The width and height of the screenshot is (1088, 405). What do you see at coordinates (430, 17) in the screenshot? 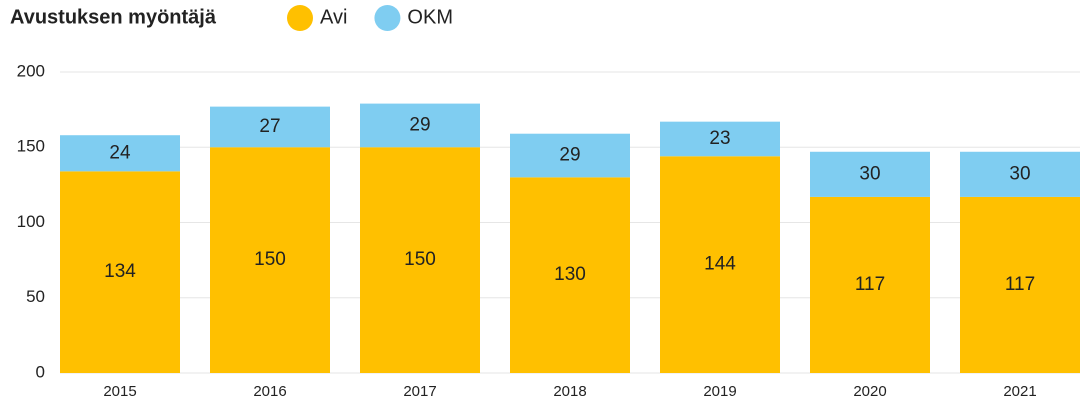
I see `legend-label: OKM` at bounding box center [430, 17].